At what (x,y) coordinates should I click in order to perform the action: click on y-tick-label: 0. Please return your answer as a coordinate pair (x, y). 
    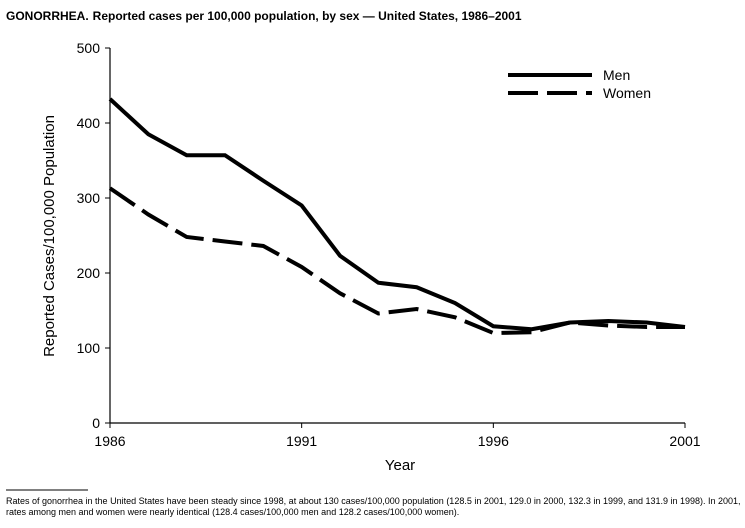
    Looking at the image, I should click on (96, 423).